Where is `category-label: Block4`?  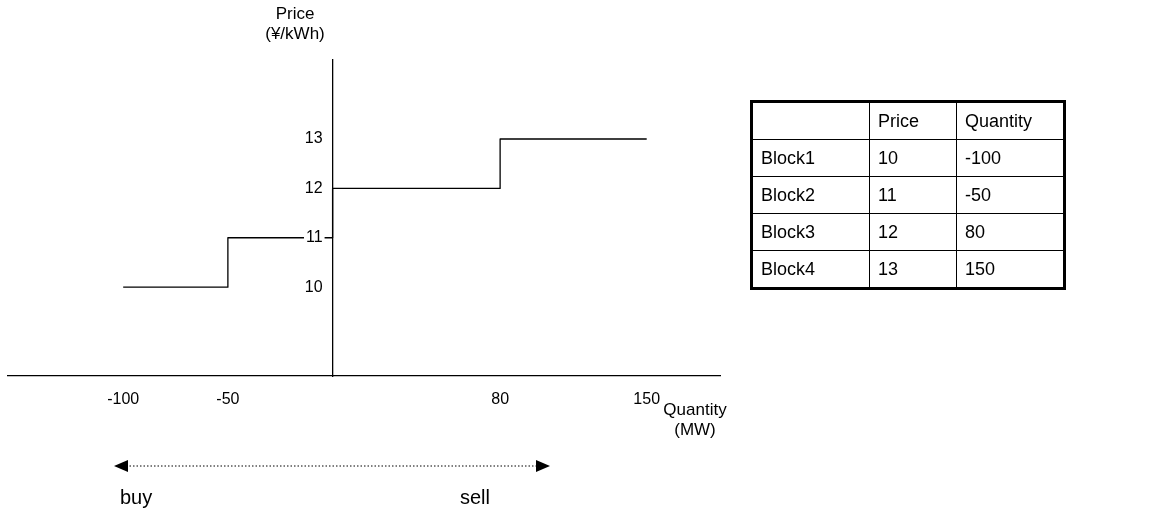 category-label: Block4 is located at coordinates (810, 269).